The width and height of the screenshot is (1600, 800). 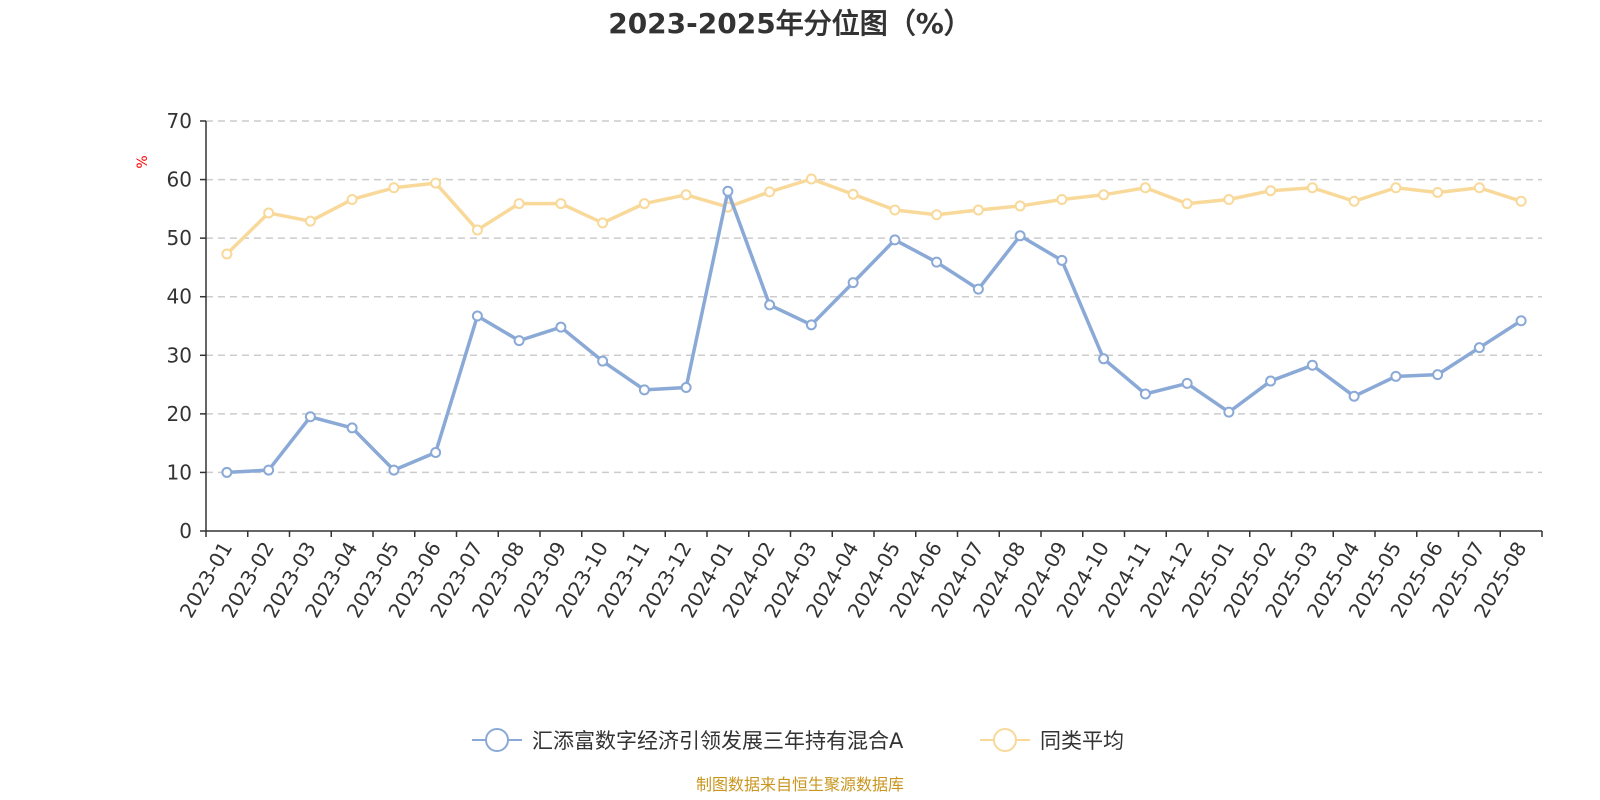 I want to click on legend-label: 汇添富数字经济引领发展三年持有混合A, so click(x=718, y=741).